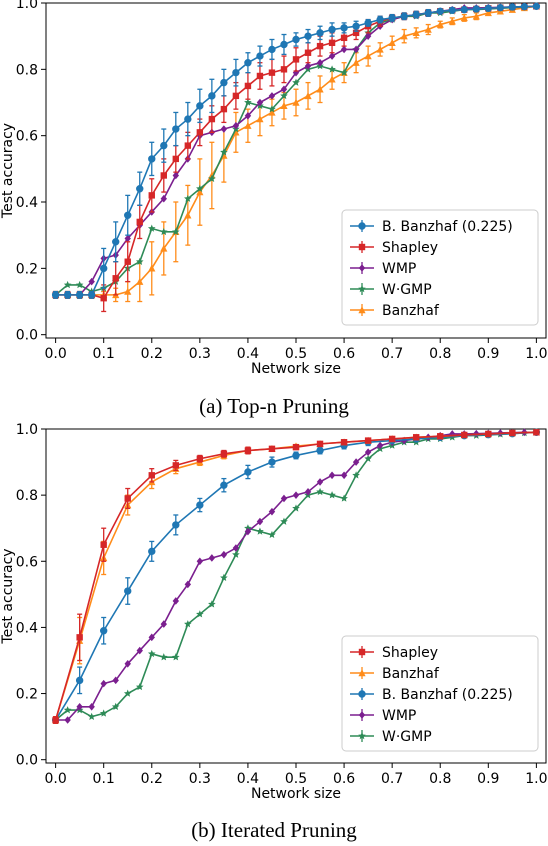 This screenshot has height=846, width=548. I want to click on x-tick-label: 0.2, so click(152, 354).